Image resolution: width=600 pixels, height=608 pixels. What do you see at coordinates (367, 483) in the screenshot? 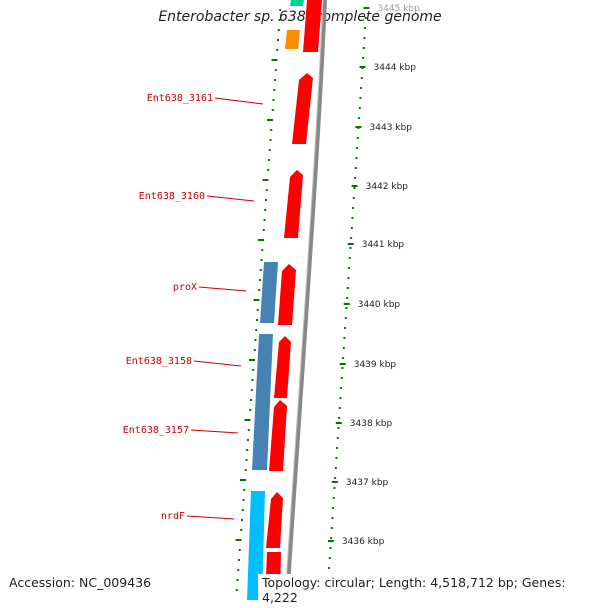
I see `kbp-label: 3437 kbp` at bounding box center [367, 483].